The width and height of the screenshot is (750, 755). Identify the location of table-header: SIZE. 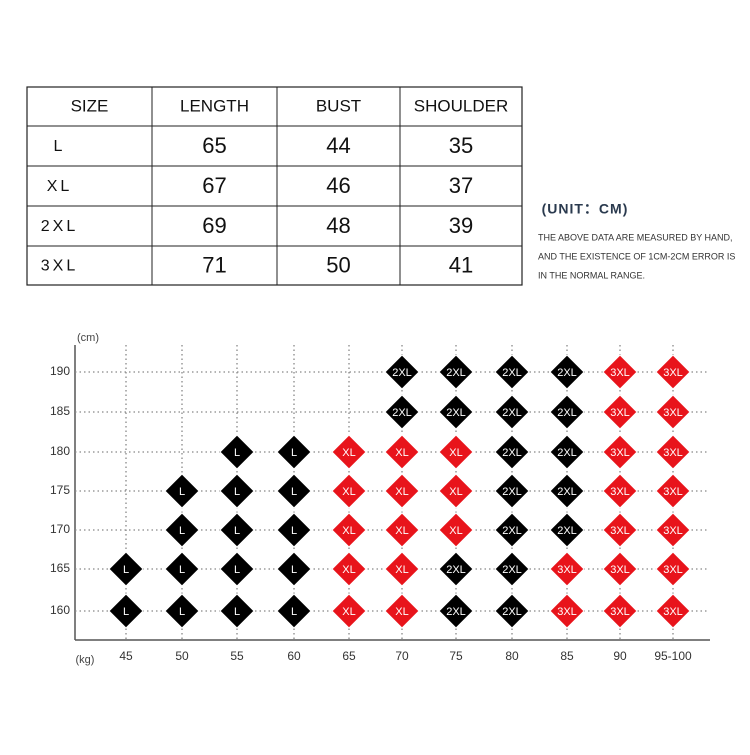
(90, 105).